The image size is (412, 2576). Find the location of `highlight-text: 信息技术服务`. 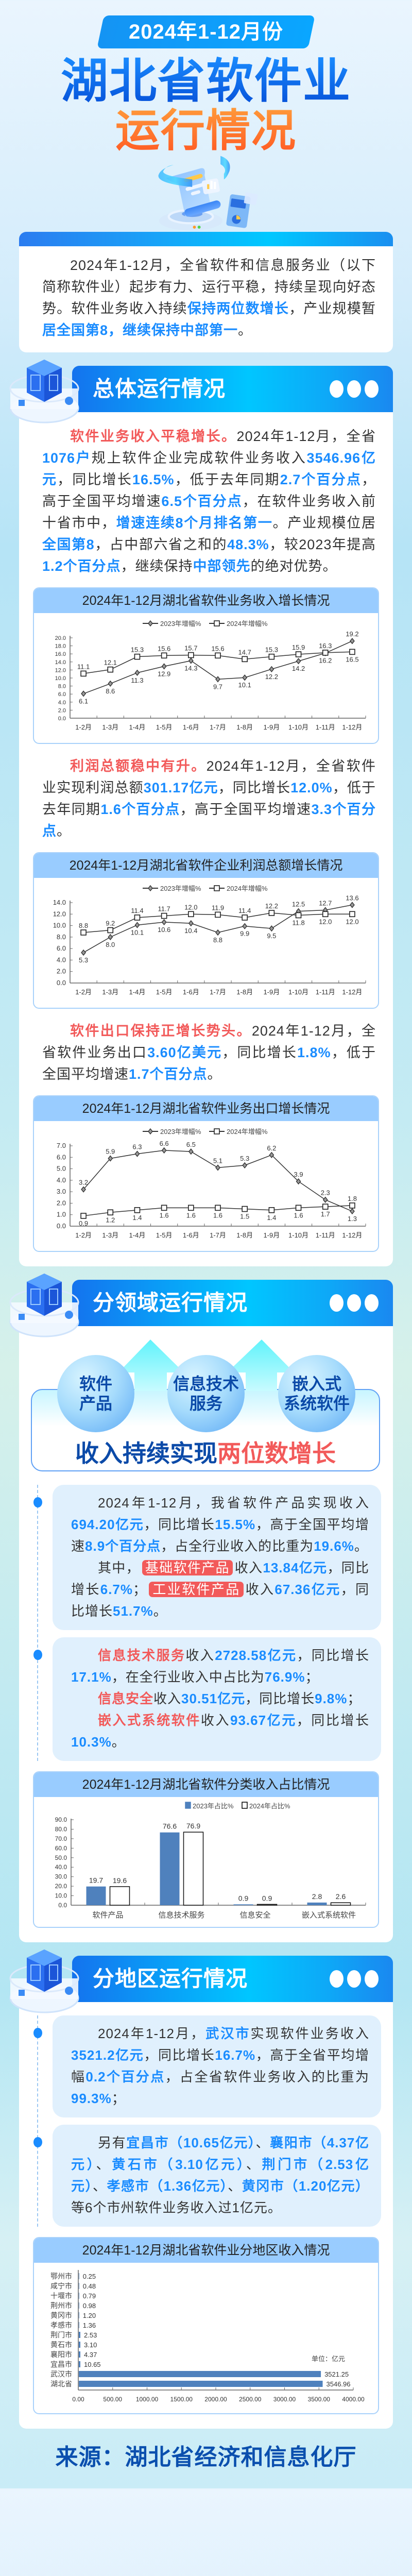

highlight-text: 信息技术服务 is located at coordinates (142, 1655).